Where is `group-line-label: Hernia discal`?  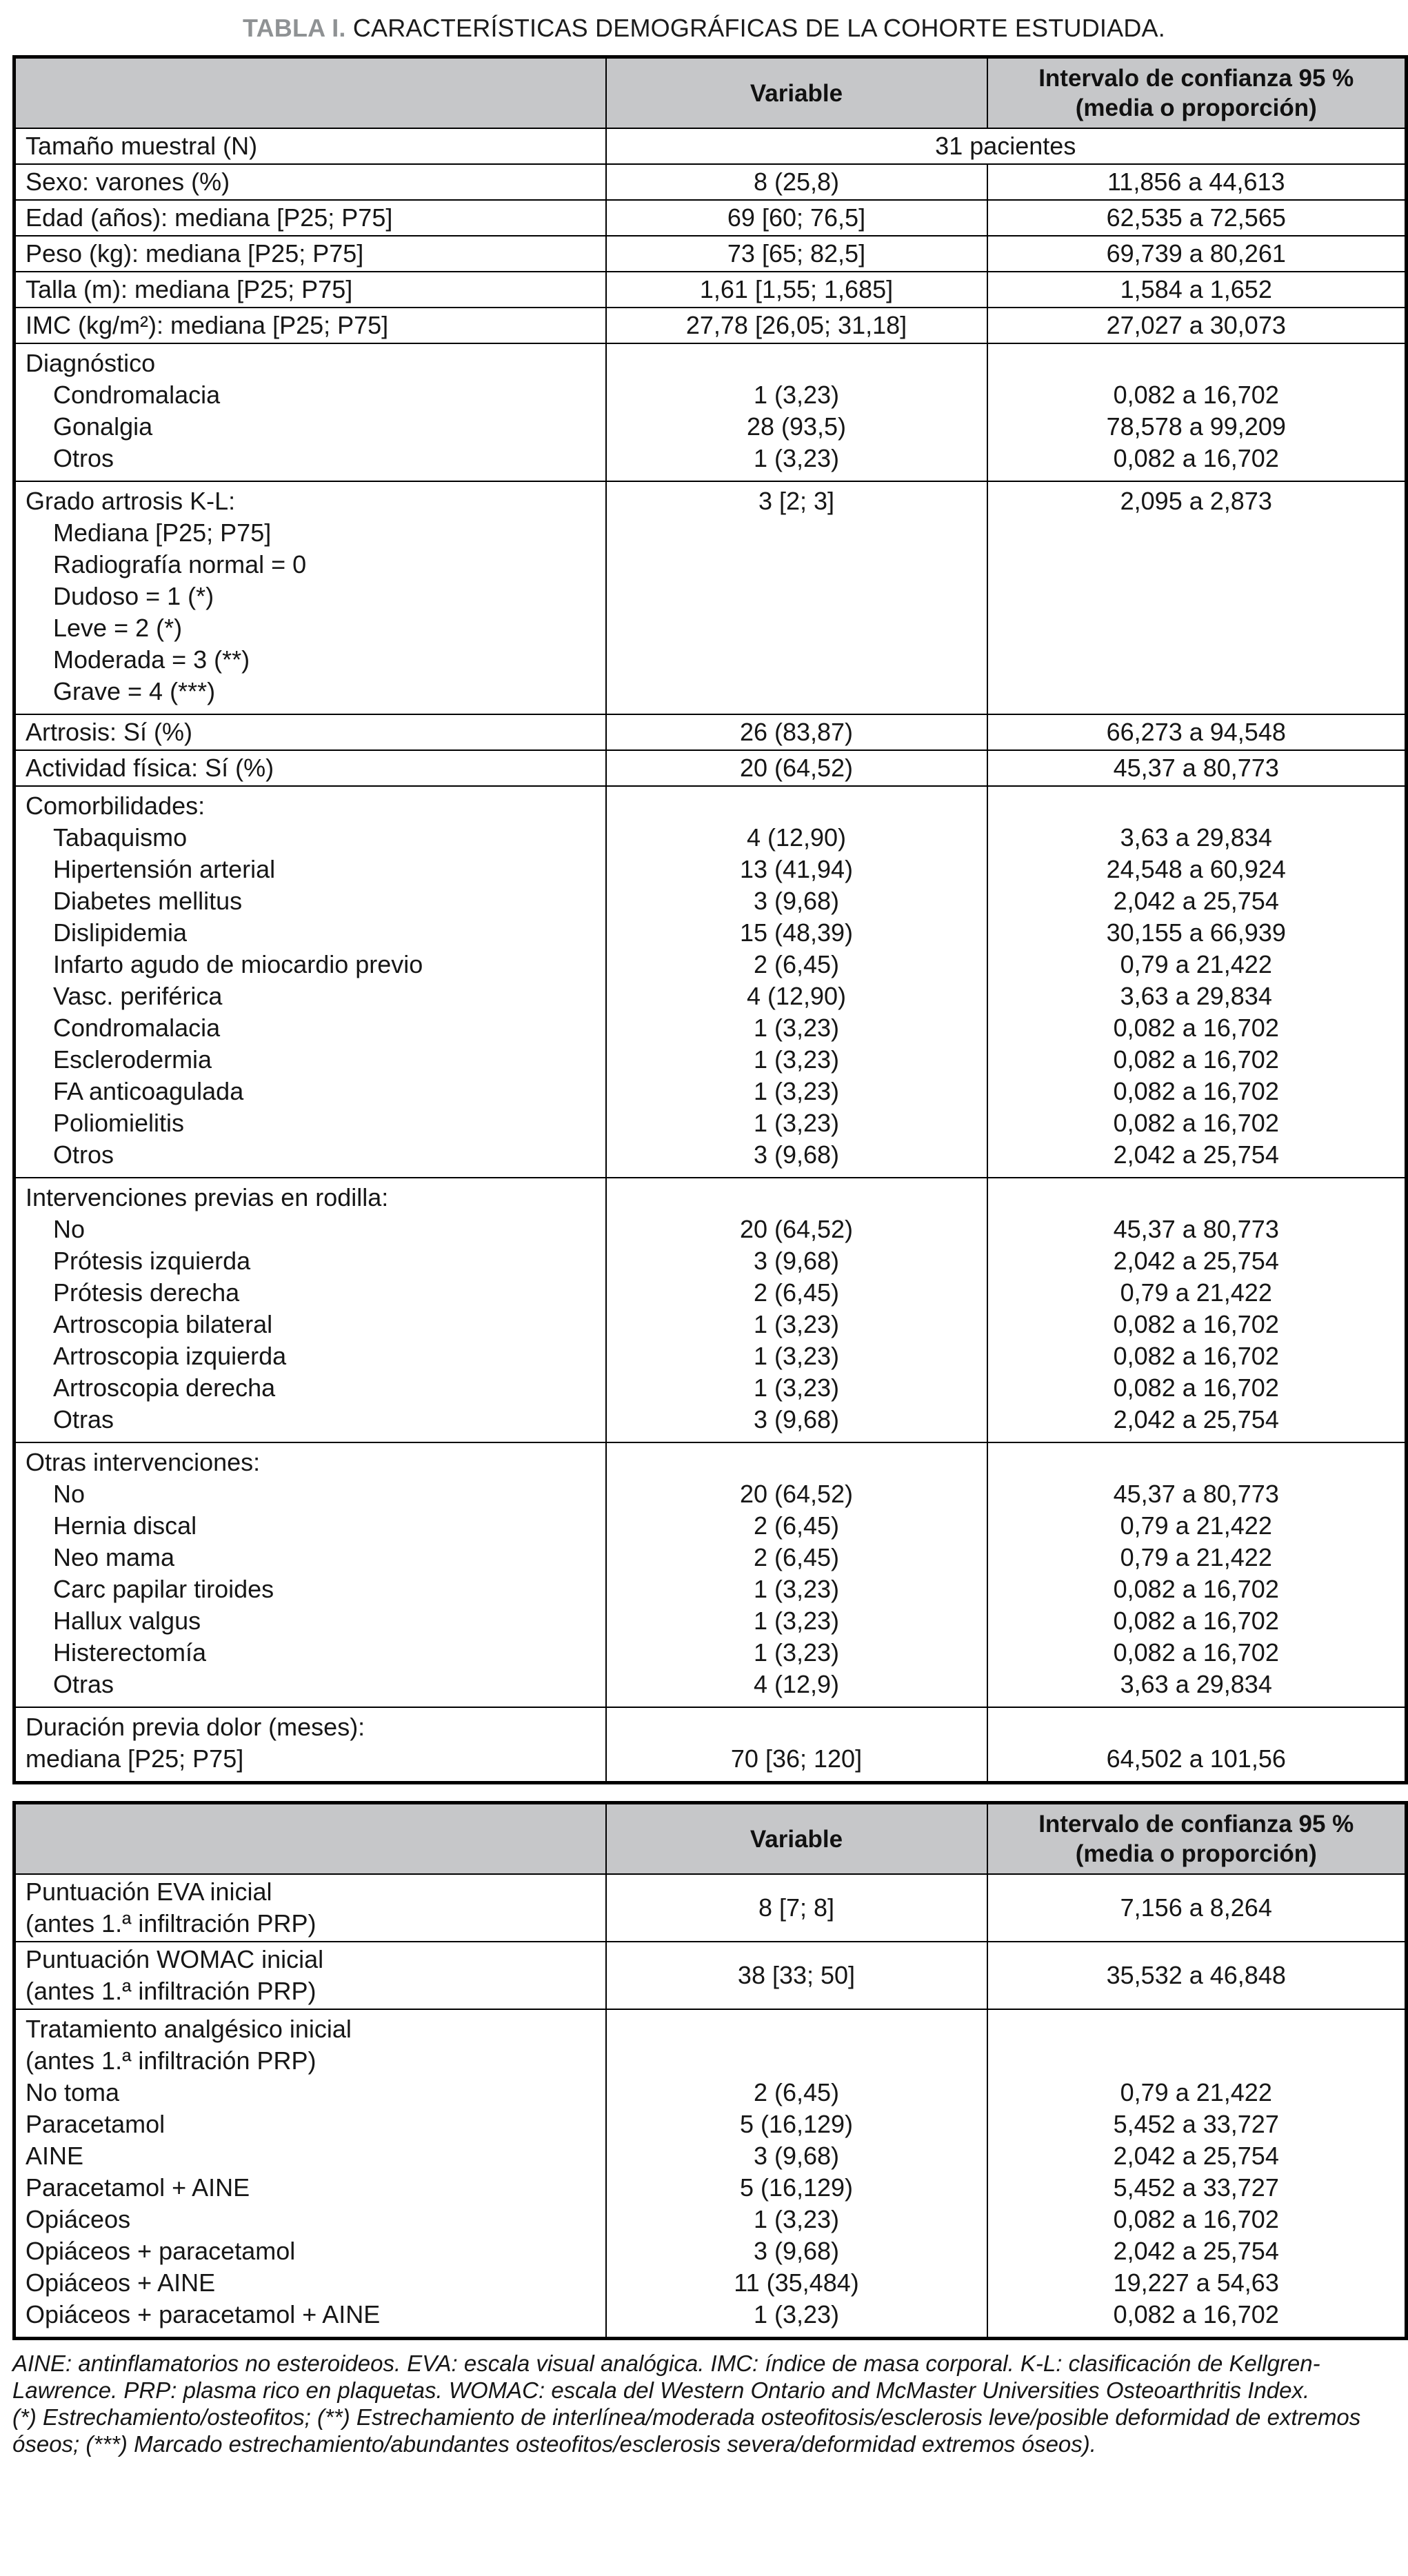 group-line-label: Hernia discal is located at coordinates (125, 1525).